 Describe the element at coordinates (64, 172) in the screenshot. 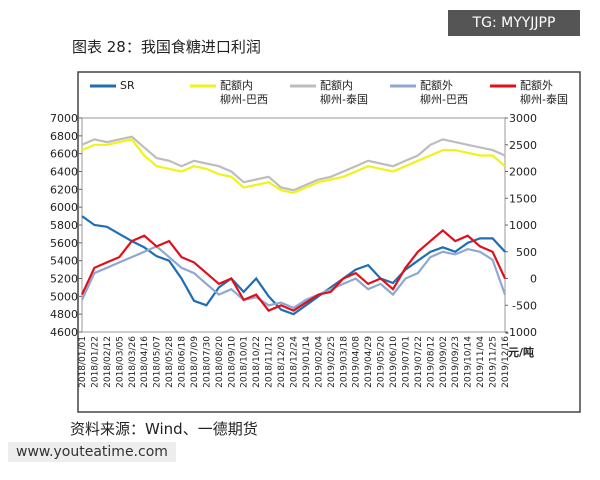

I see `y-tick-label: 6400` at that location.